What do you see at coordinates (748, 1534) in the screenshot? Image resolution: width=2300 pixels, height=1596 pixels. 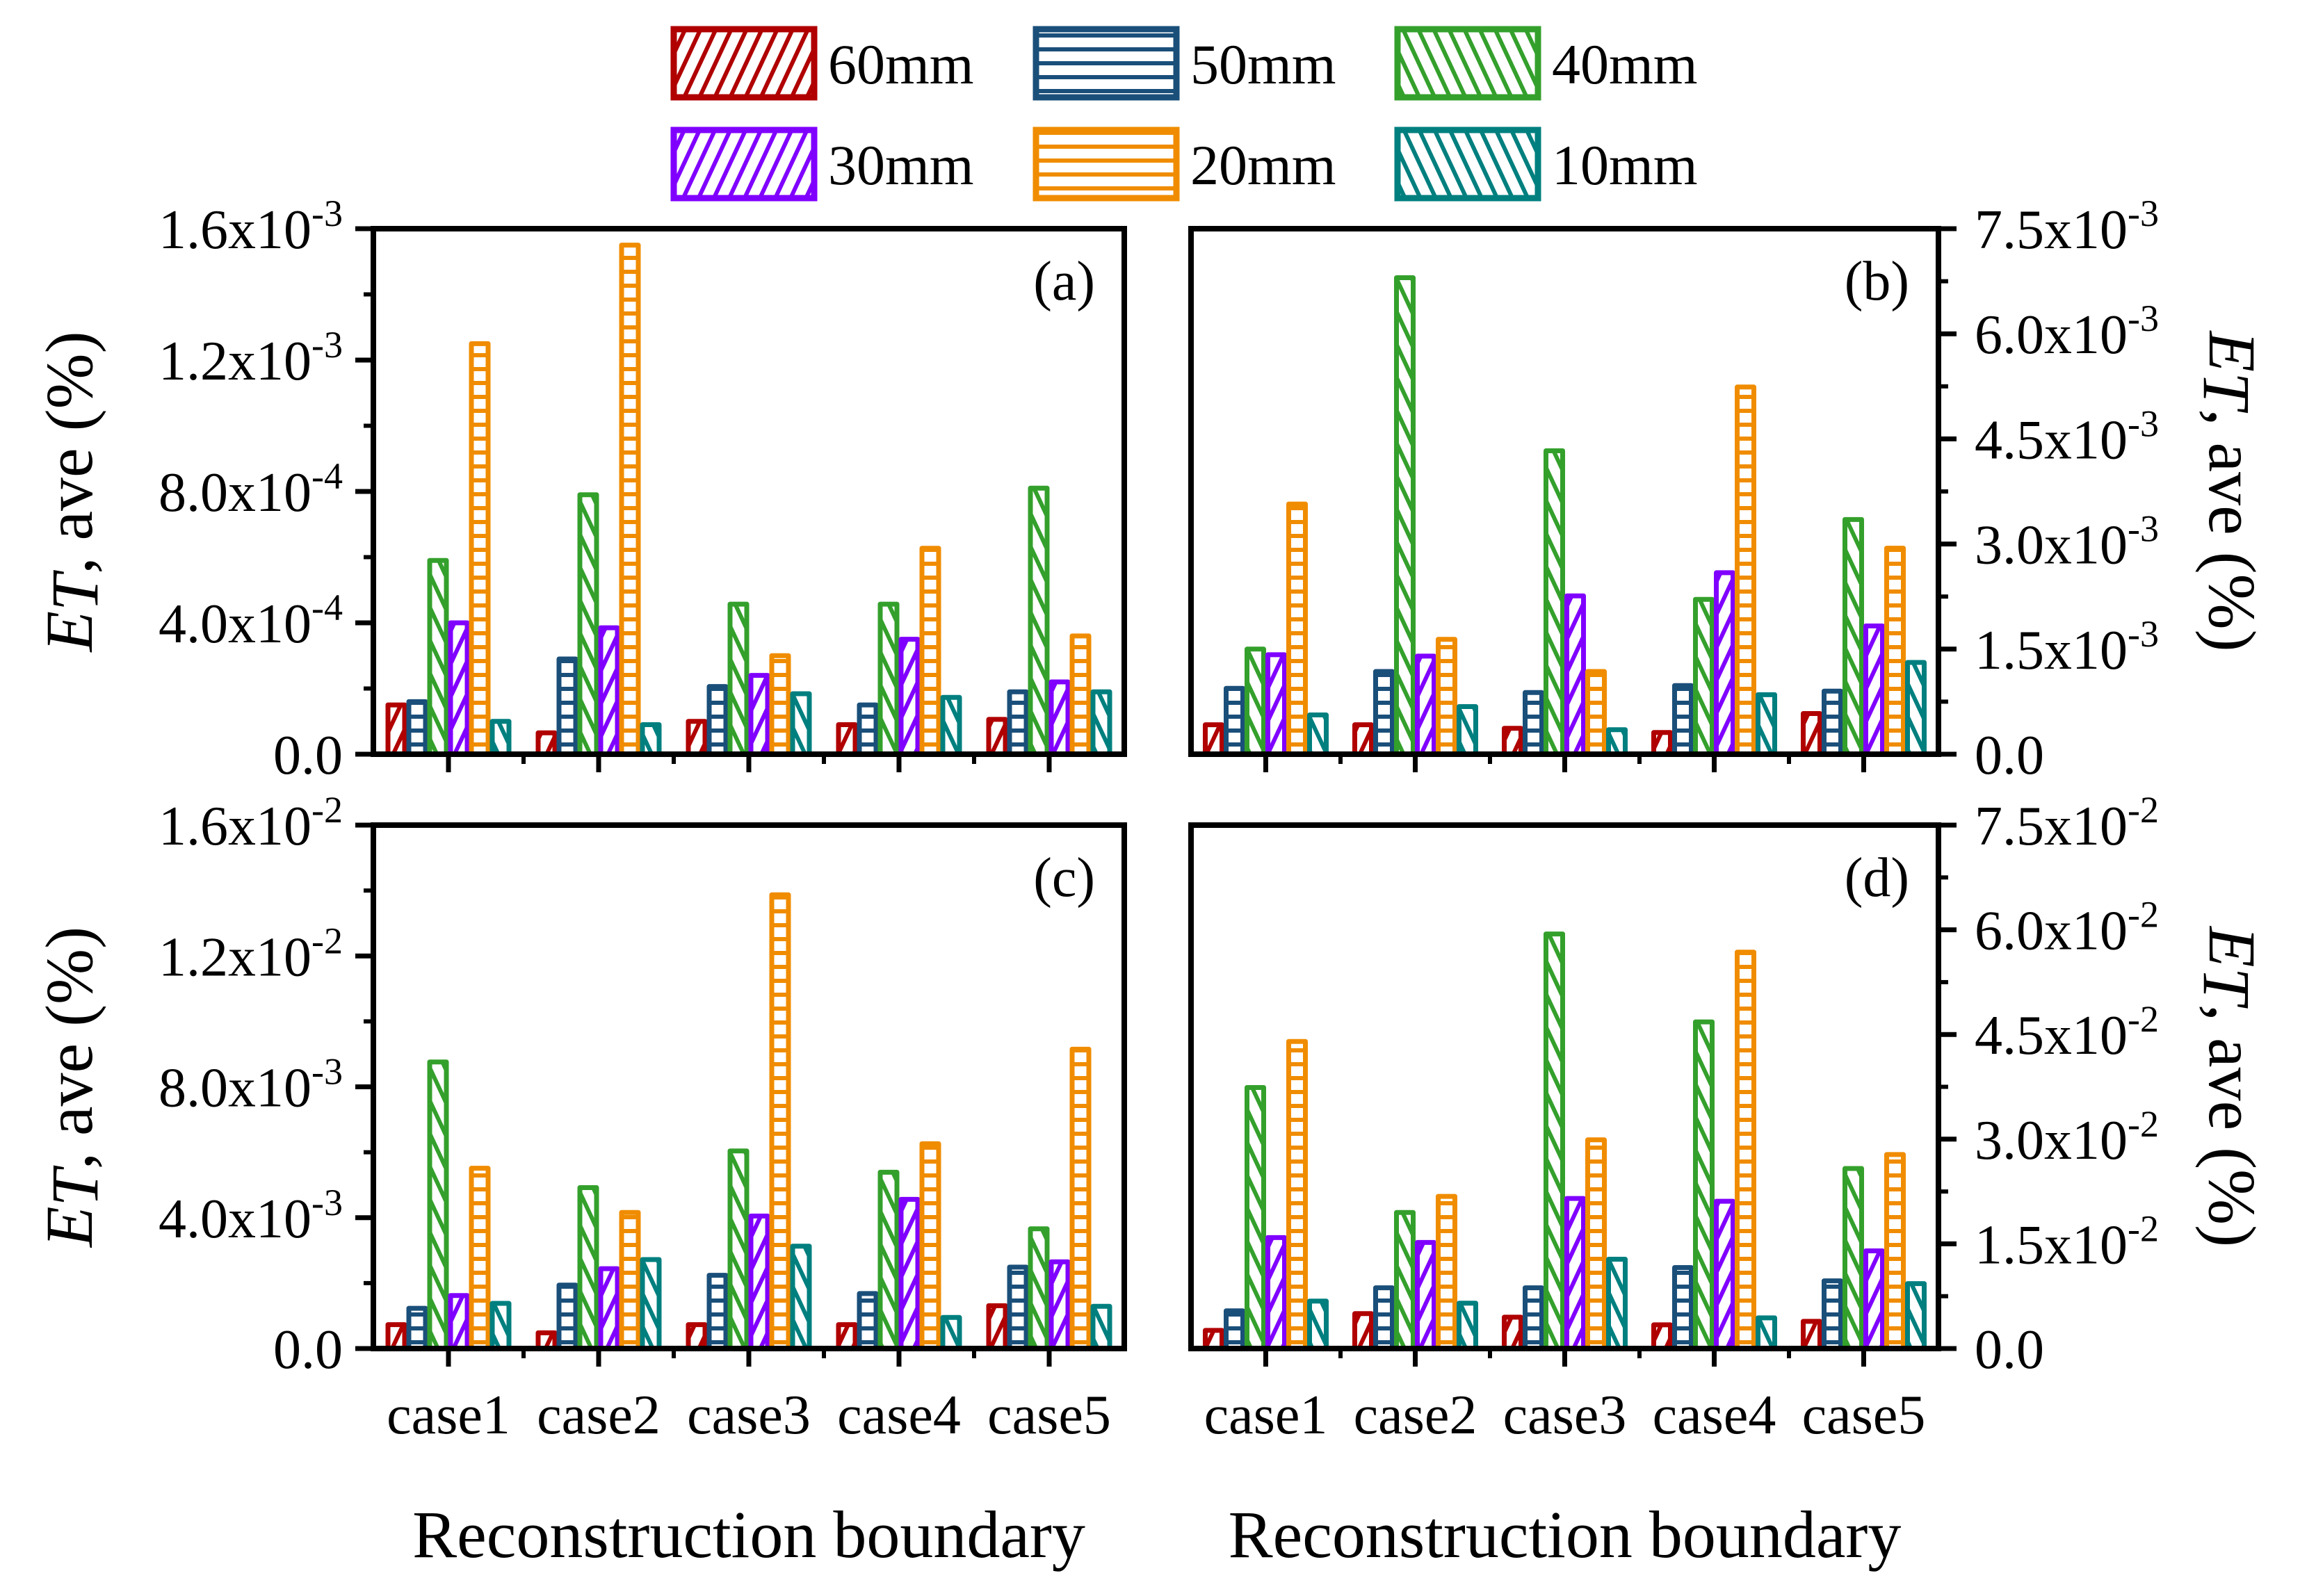 I see `x-axis-title: Reconstruction boundary` at bounding box center [748, 1534].